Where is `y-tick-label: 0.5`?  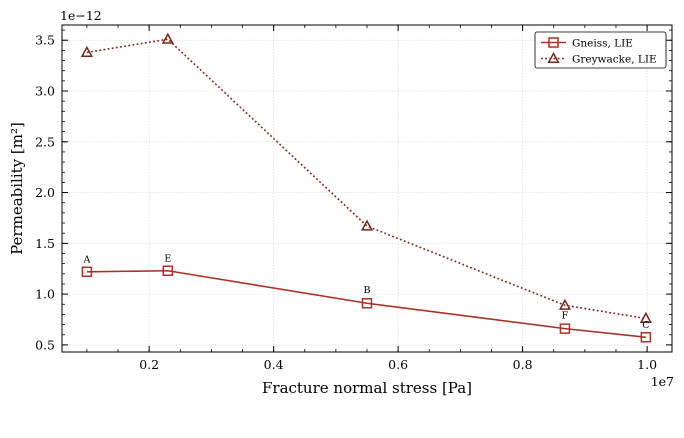
y-tick-label: 0.5 is located at coordinates (45, 344).